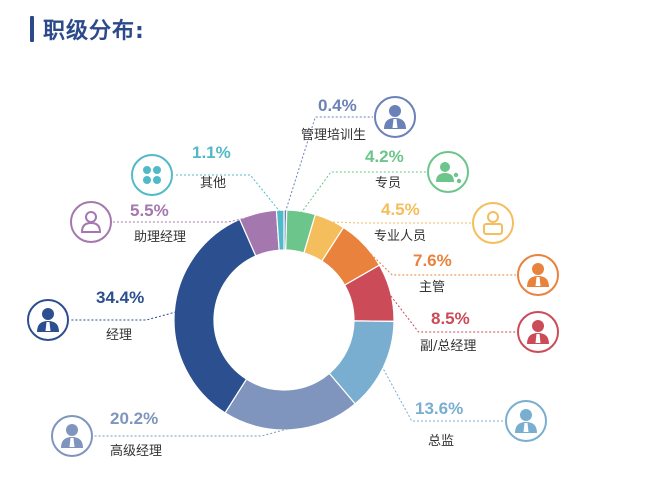  What do you see at coordinates (400, 236) in the screenshot?
I see `slice-label-professional: 专业人员` at bounding box center [400, 236].